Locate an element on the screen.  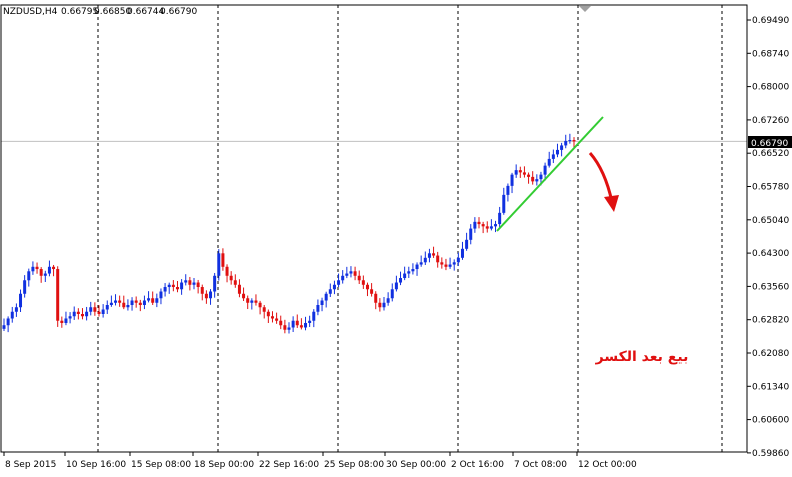
ohlc-open: 0.66795 is located at coordinates (79, 12).